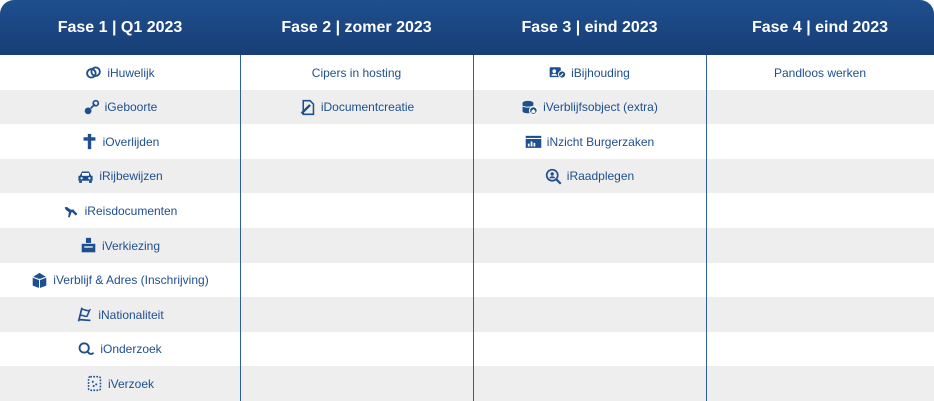  Describe the element at coordinates (131, 72) in the screenshot. I see `module-label: iHuwelijk` at that location.